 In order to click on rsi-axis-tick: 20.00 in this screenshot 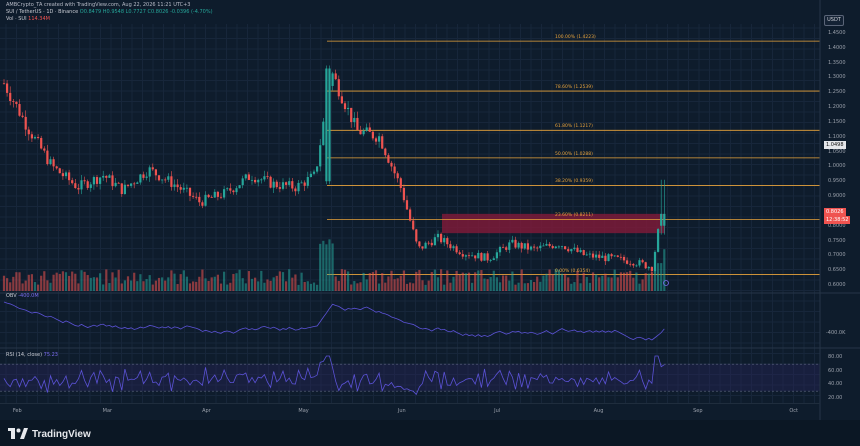, I will do `click(835, 398)`.